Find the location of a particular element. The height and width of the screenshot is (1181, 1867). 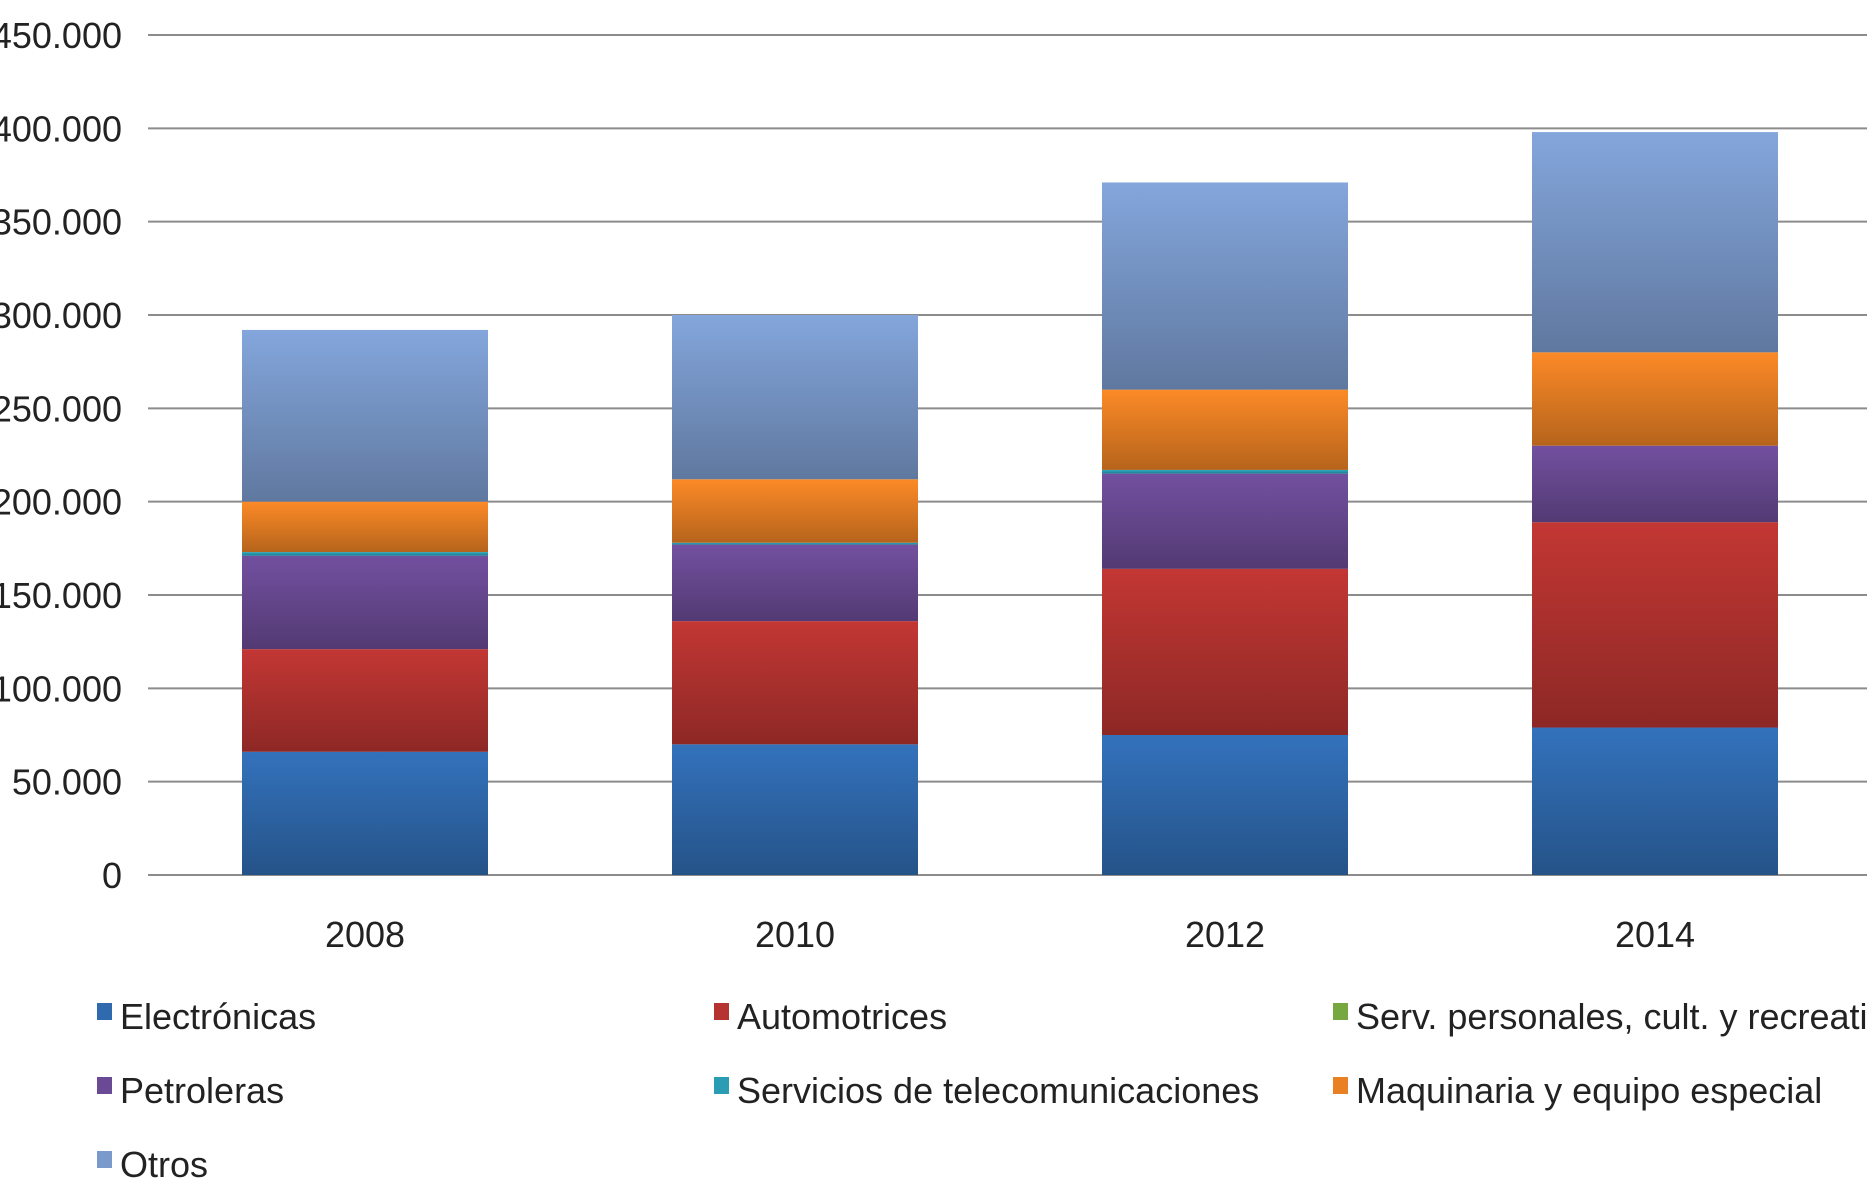

x-tick-label: 2014 is located at coordinates (1655, 934).